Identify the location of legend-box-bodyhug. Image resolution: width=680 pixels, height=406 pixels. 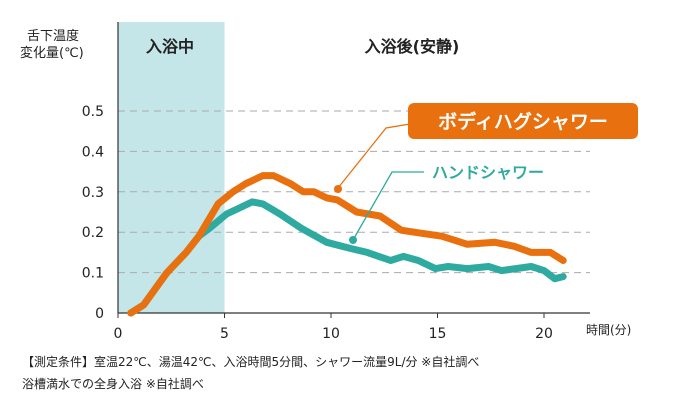
(523, 121).